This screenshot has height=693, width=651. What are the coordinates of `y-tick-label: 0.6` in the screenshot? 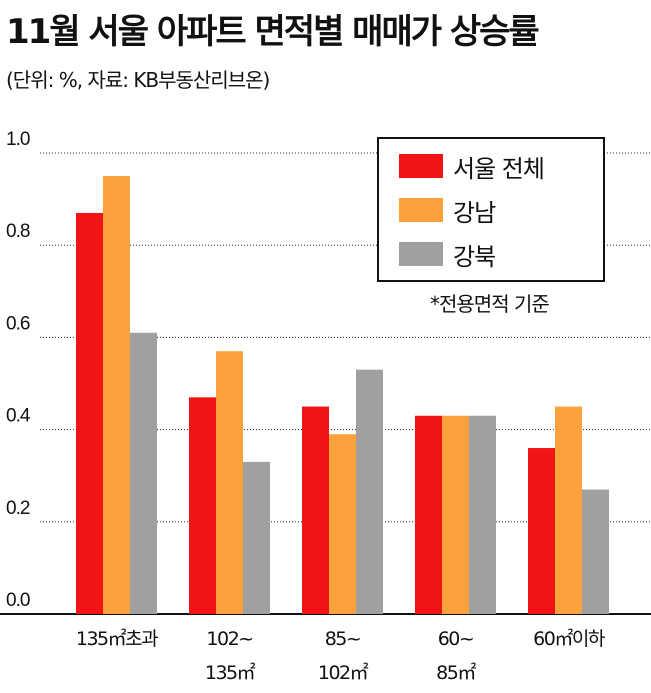 It's located at (18, 323).